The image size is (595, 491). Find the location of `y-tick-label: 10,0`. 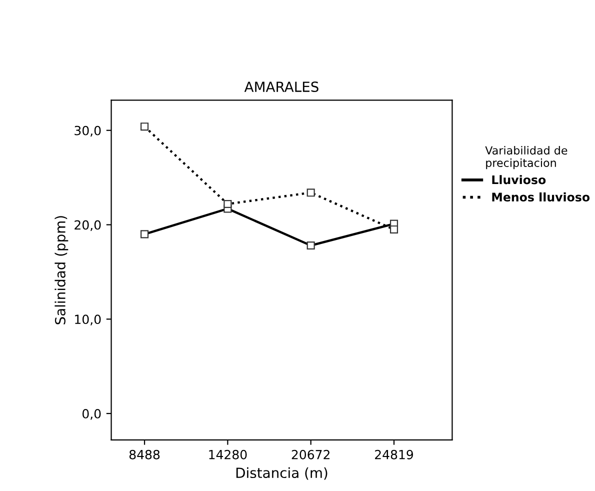

y-tick-label: 10,0 is located at coordinates (88, 320).